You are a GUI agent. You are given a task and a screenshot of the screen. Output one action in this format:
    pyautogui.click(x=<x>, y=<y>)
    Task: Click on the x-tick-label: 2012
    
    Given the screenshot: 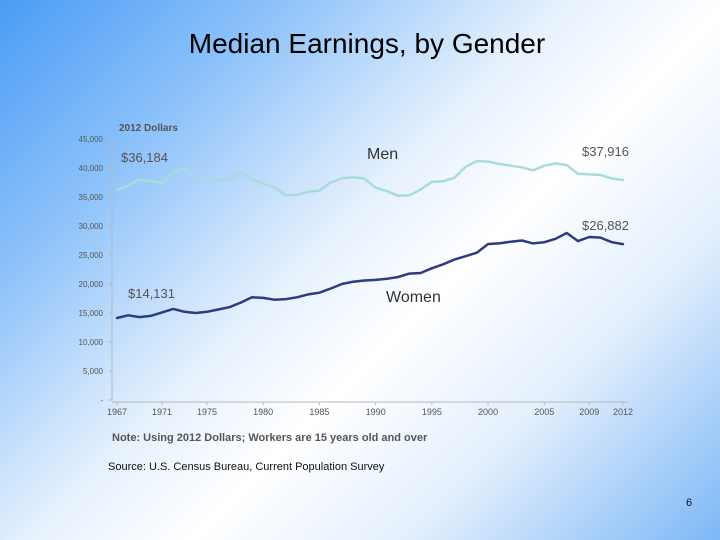 What is the action you would take?
    pyautogui.click(x=623, y=412)
    